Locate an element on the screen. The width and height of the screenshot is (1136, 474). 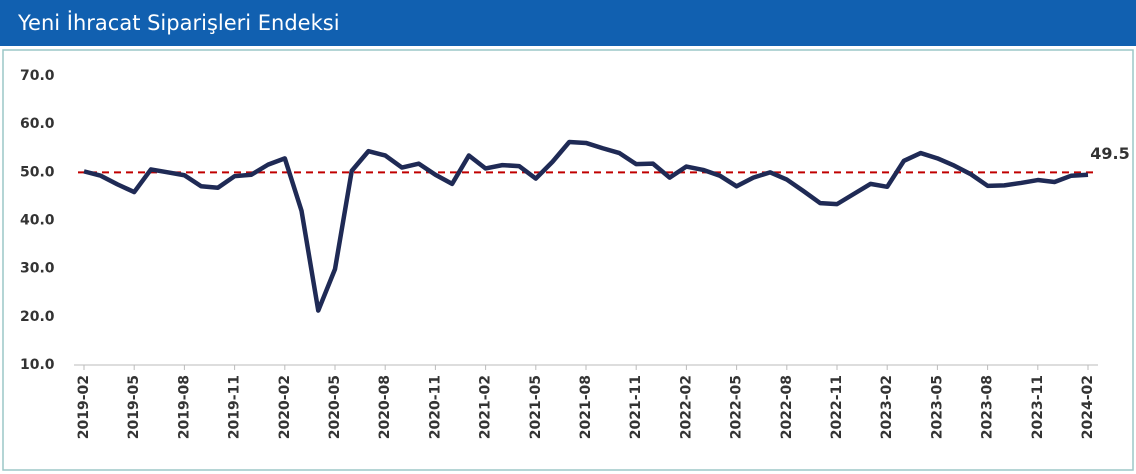
x-tick-label: 2023-02 is located at coordinates (887, 407).